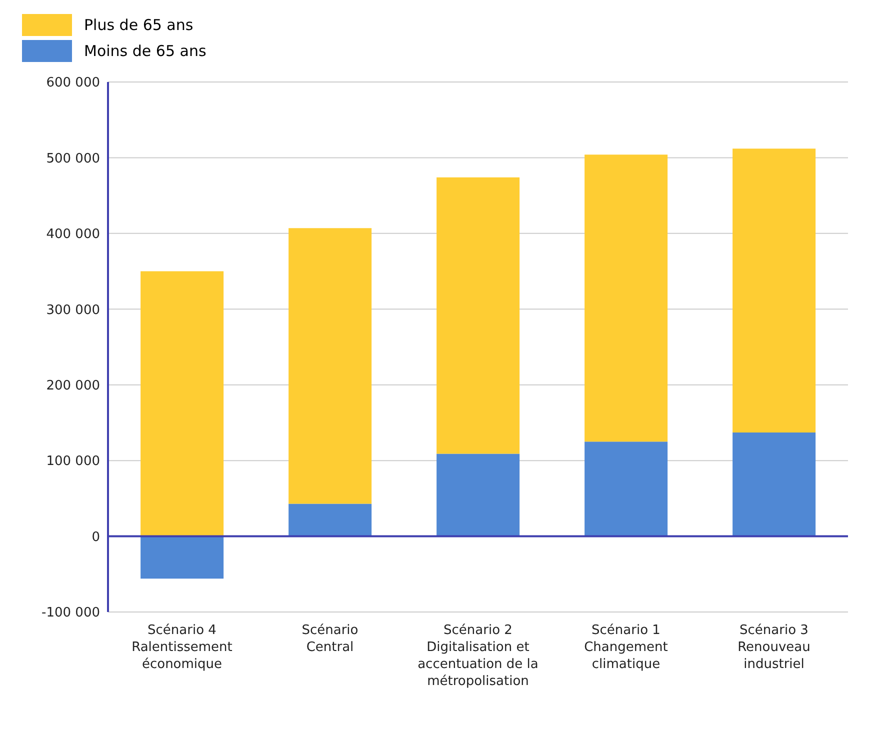 This screenshot has height=740, width=880. What do you see at coordinates (774, 647) in the screenshot?
I see `x-tick-label: Scénario 3 Renouveau industriel` at bounding box center [774, 647].